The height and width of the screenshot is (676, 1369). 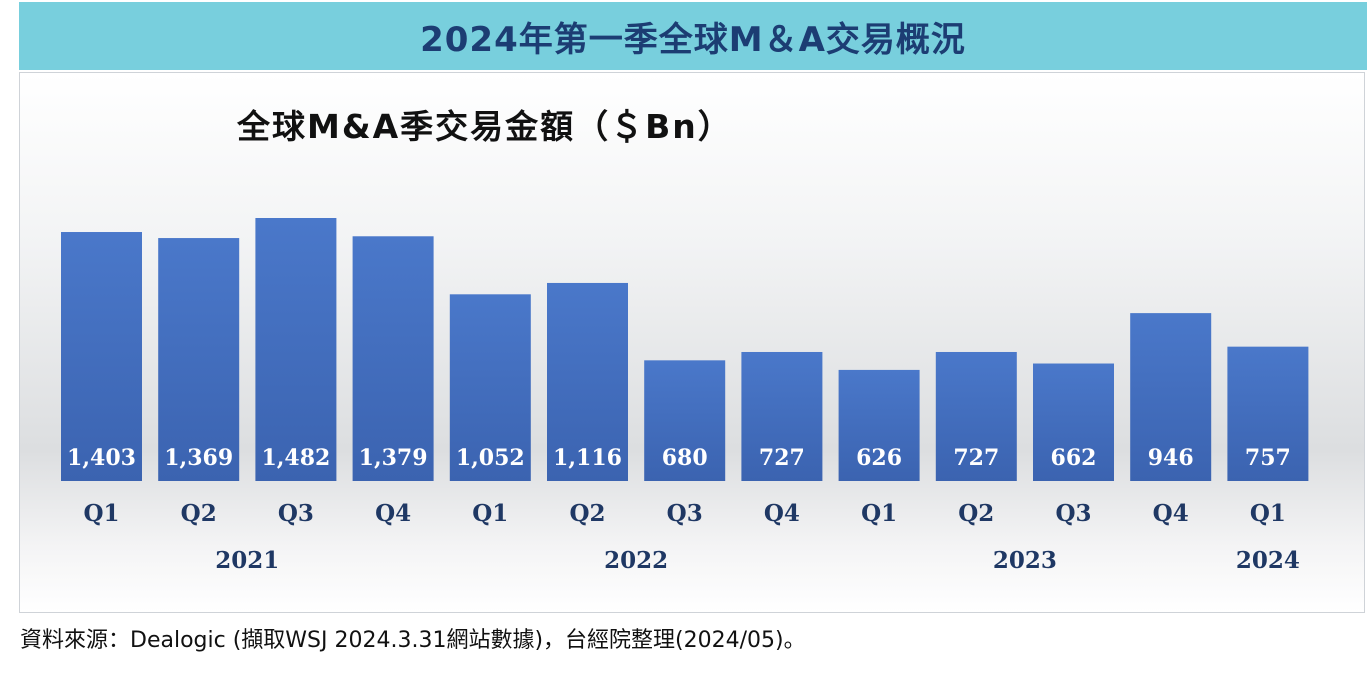 I want to click on header-banner: 2024年第一季全球M＆A交易概況, so click(x=693, y=36).